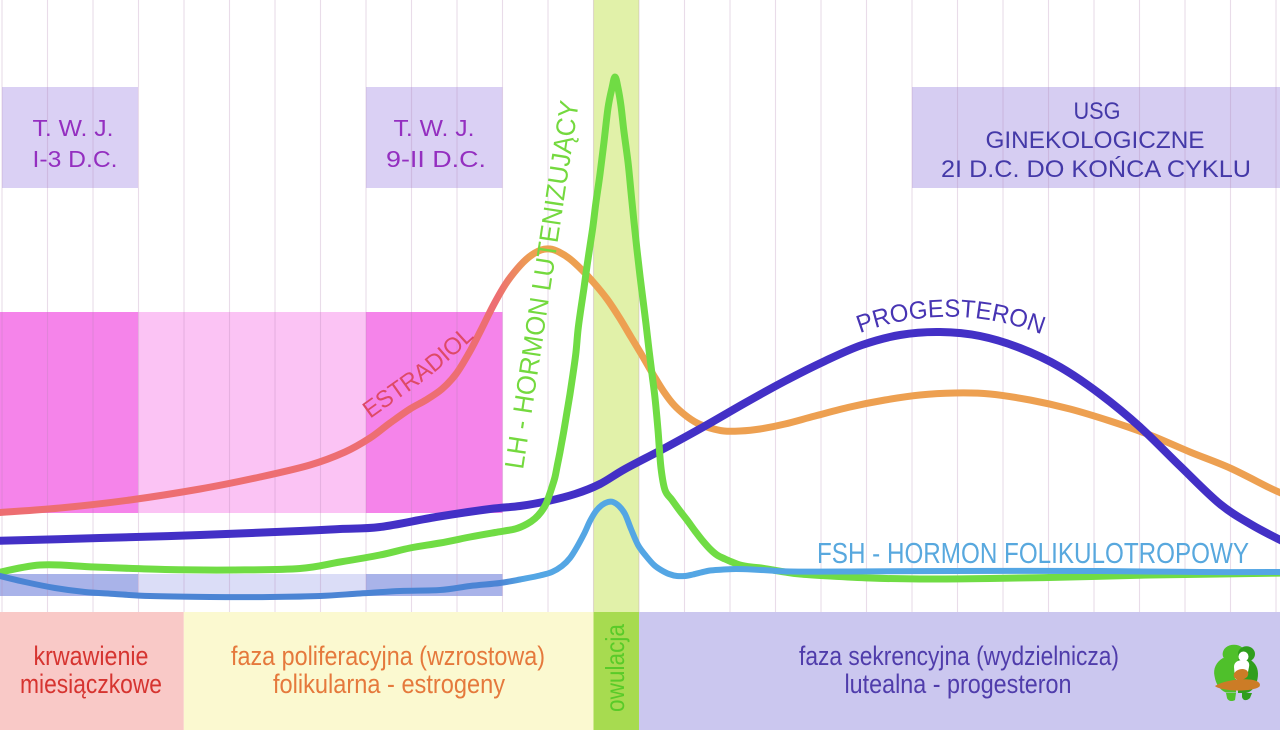 The image size is (1280, 730). What do you see at coordinates (1097, 111) in the screenshot?
I see `svg-text: USG` at bounding box center [1097, 111].